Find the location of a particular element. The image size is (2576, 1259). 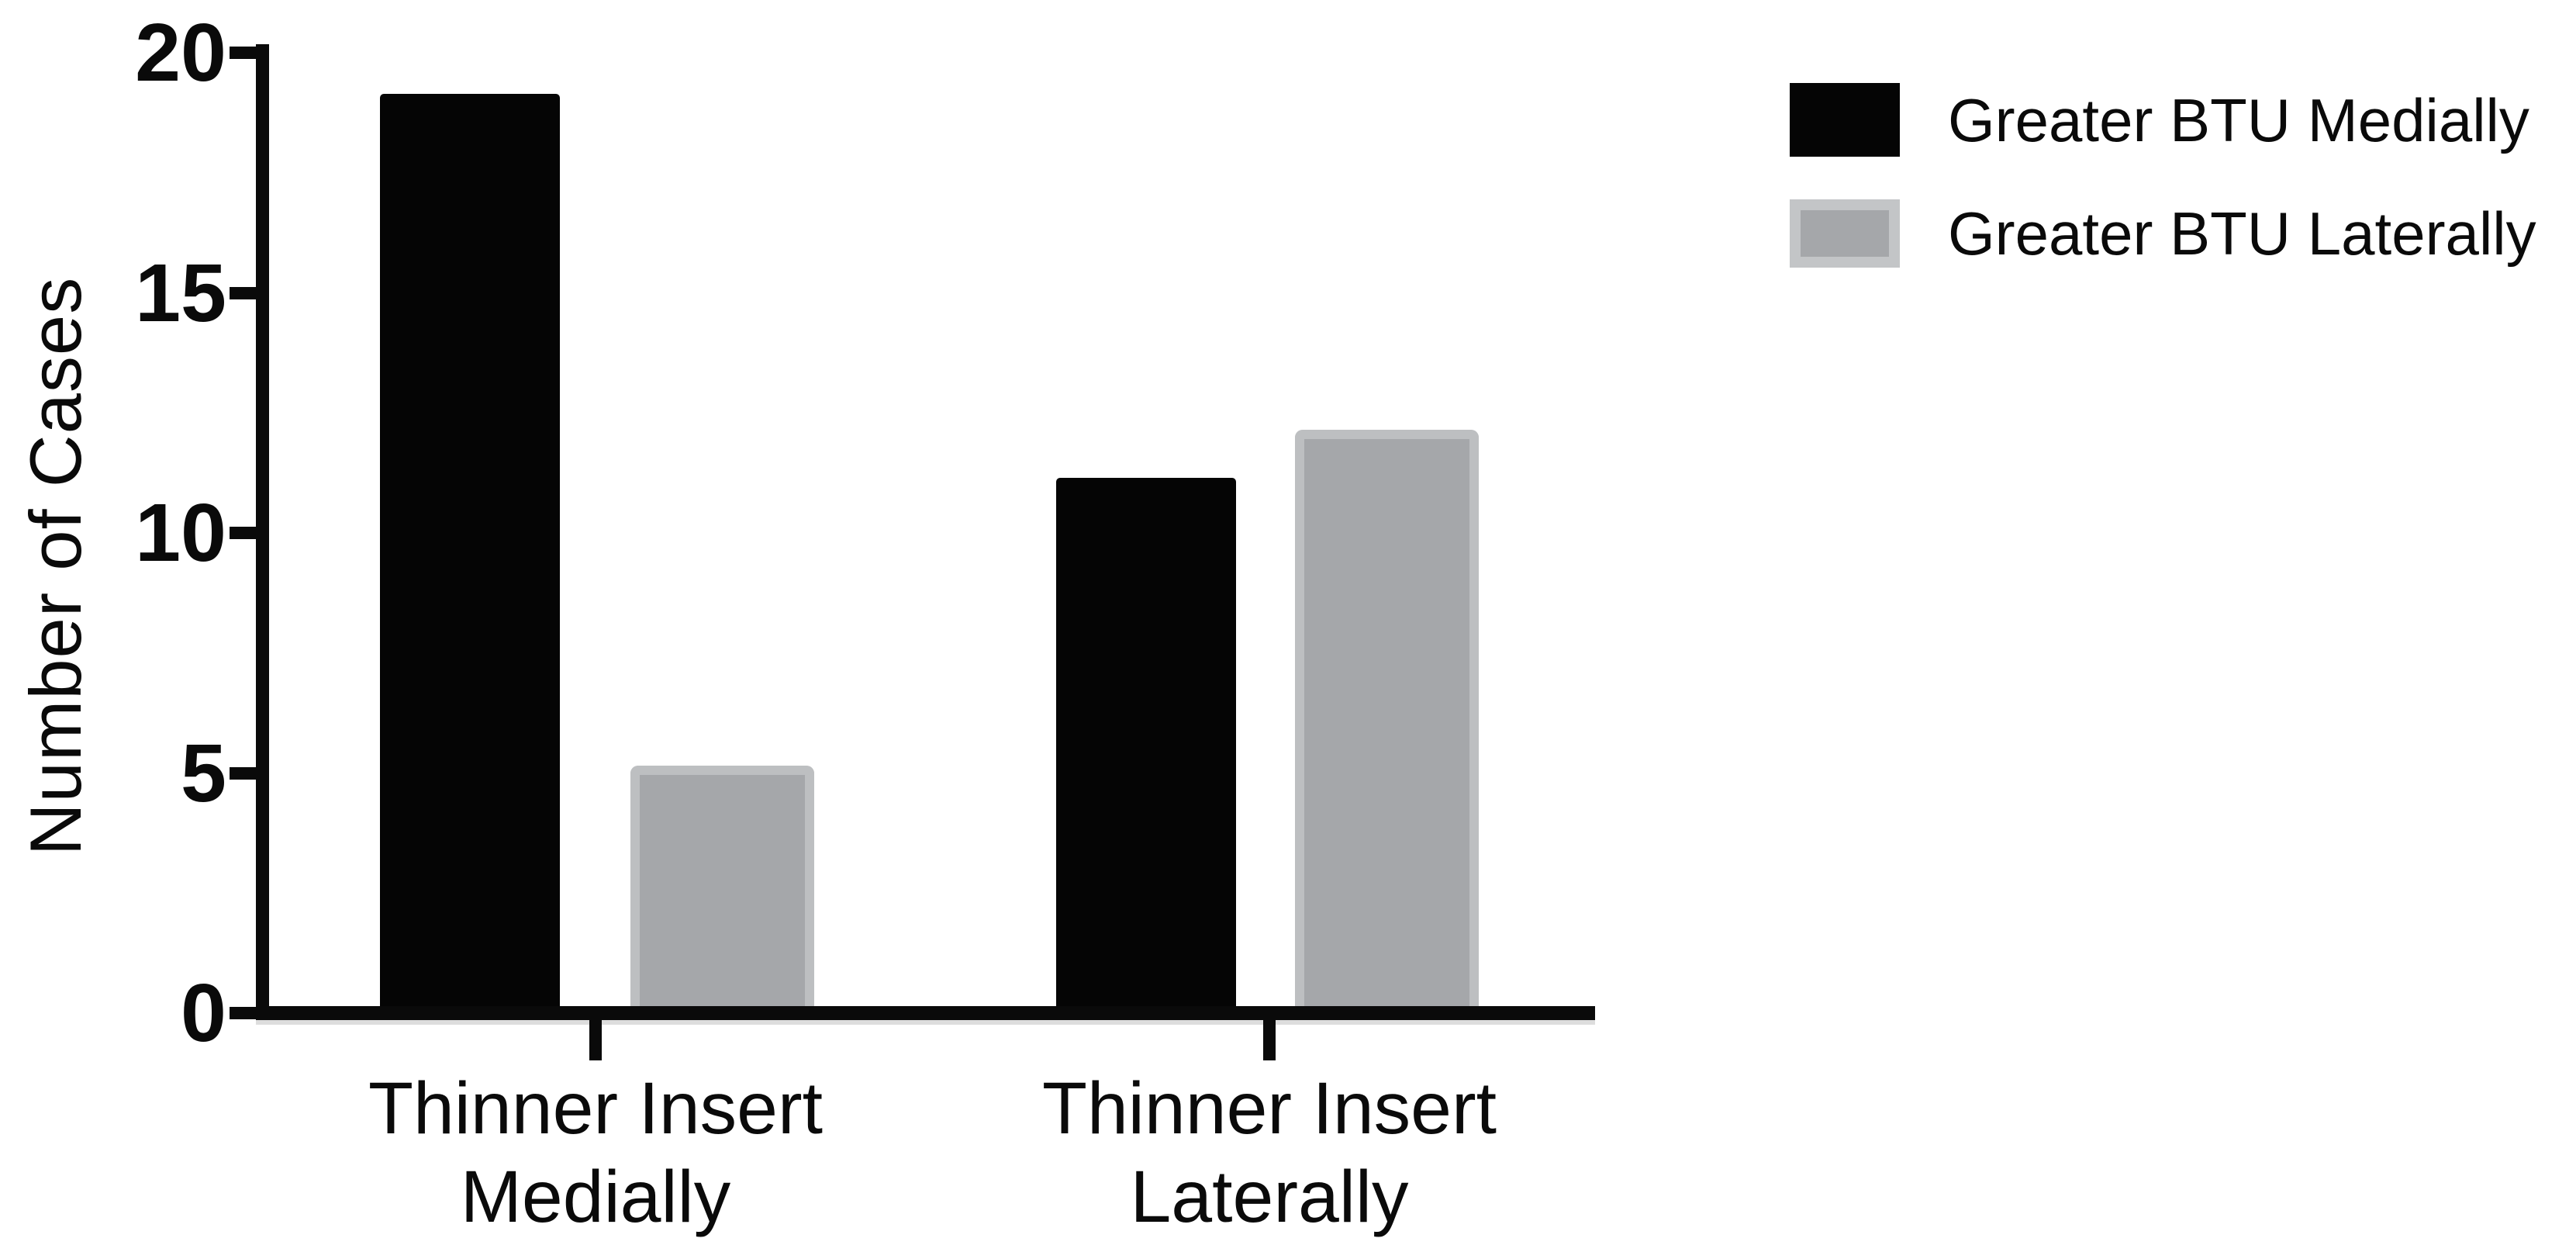

legend-label-greater-btu-laterally: Greater BTU Laterally is located at coordinates (2242, 234).